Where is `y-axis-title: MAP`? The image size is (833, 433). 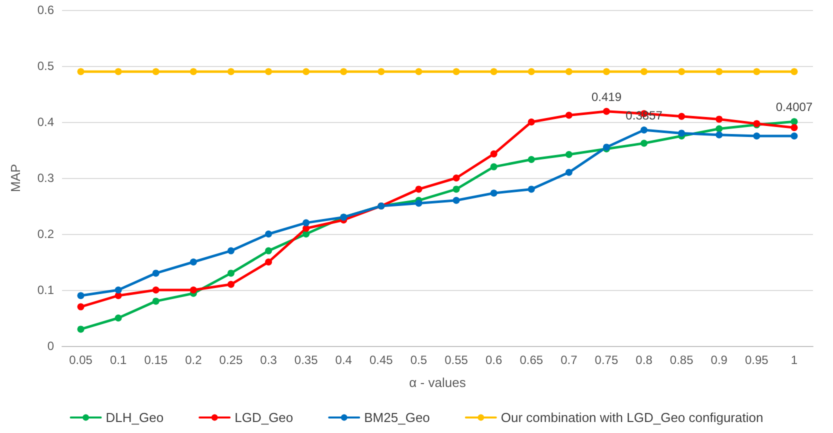
y-axis-title: MAP is located at coordinates (15, 178).